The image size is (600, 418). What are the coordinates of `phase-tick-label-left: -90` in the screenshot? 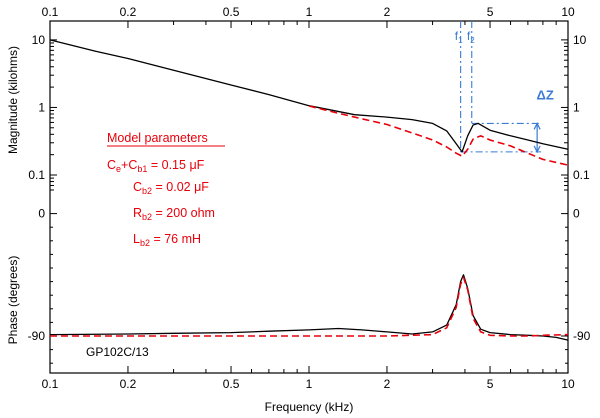 It's located at (37, 336).